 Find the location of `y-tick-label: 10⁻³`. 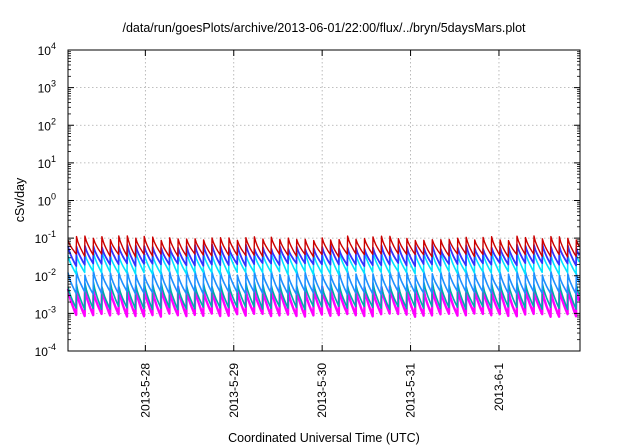

y-tick-label: 10⁻³ is located at coordinates (45, 312).